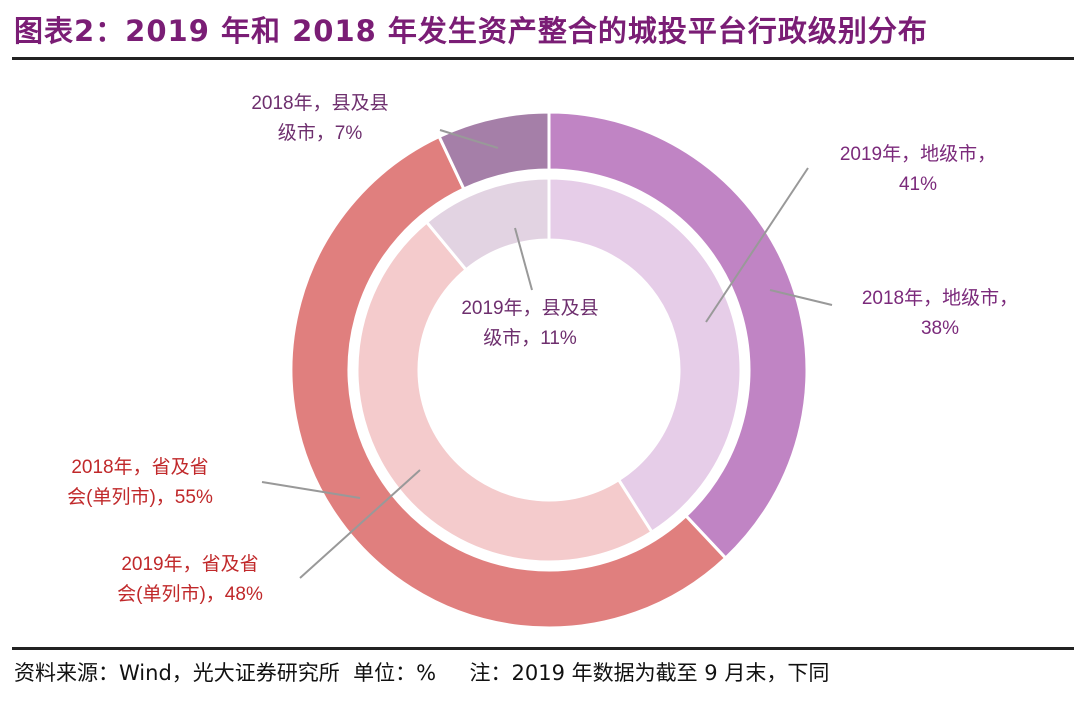 The height and width of the screenshot is (702, 1080). Describe the element at coordinates (940, 328) in the screenshot. I see `data-label-outer-0: 38%` at that location.